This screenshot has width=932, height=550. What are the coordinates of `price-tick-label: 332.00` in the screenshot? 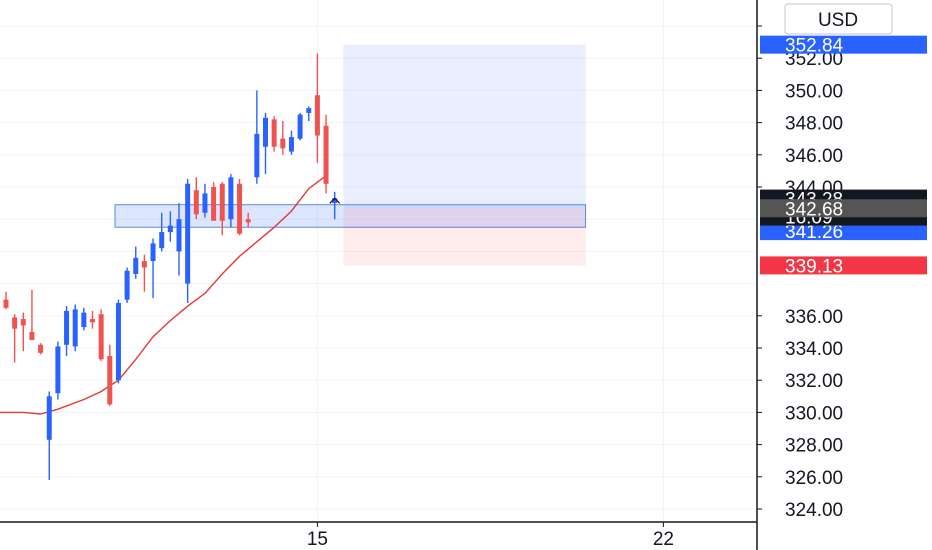 It's located at (814, 381).